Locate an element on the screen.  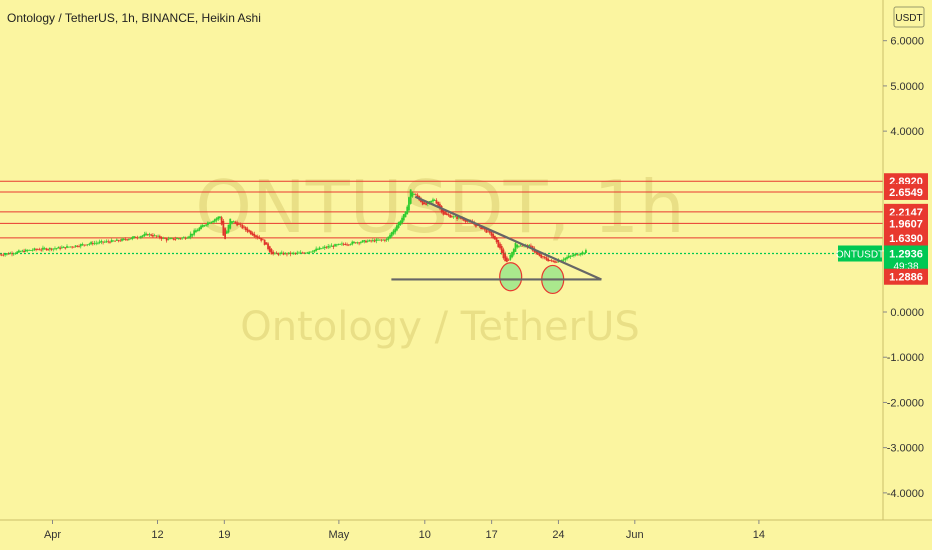
time-tick-label: 10 is located at coordinates (425, 535).